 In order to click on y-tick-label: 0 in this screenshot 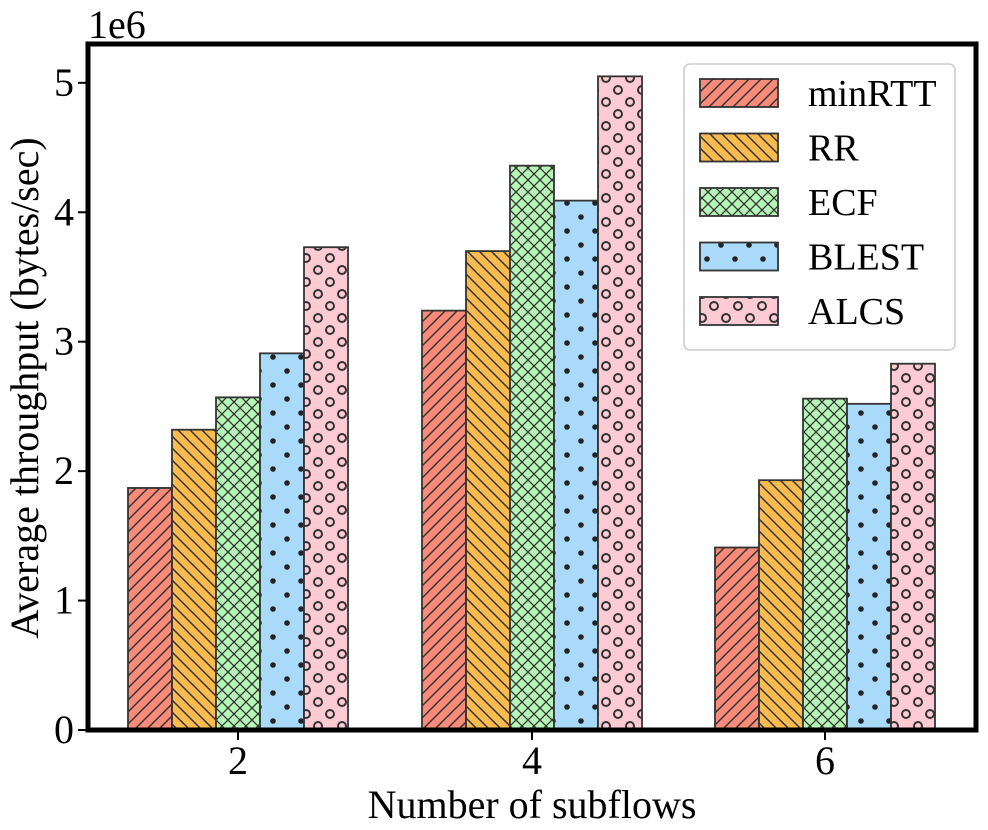, I will do `click(64, 729)`.